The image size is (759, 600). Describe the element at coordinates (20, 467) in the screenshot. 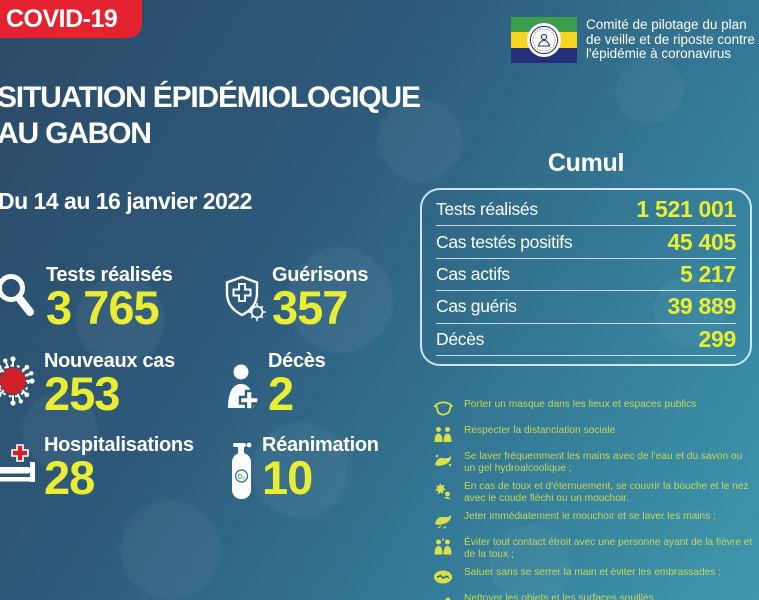

I see `hospital-bed-icon` at that location.